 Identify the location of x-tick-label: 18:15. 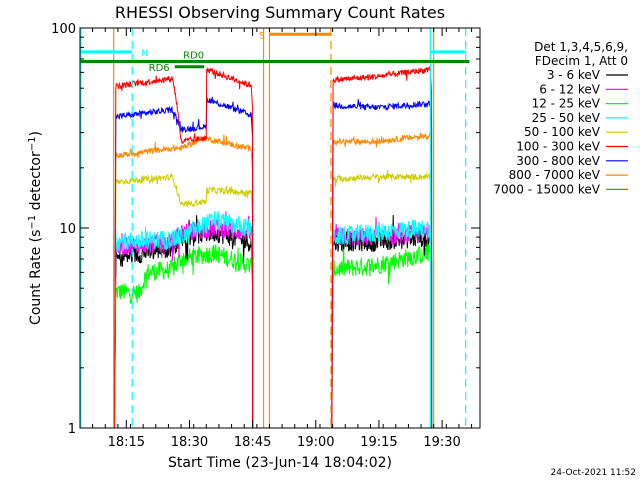
(126, 442).